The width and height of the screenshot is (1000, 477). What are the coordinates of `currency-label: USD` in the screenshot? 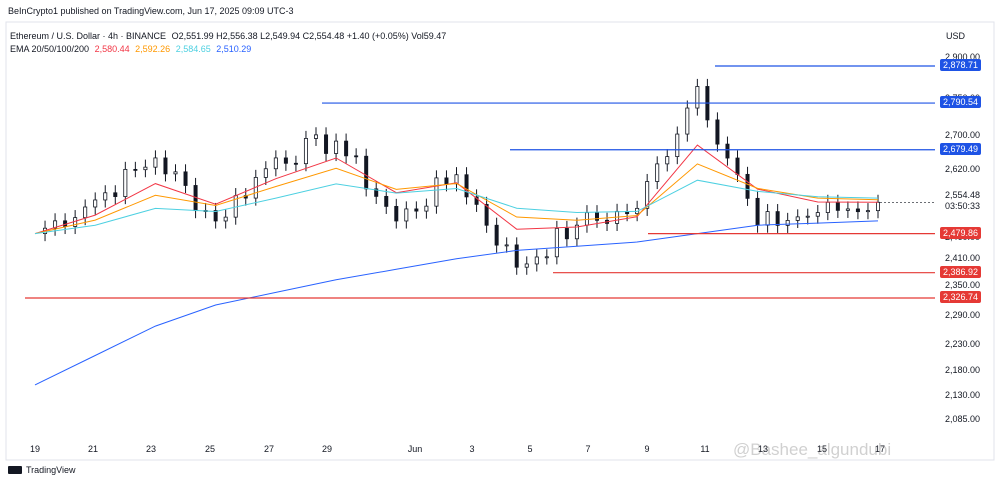 It's located at (956, 36).